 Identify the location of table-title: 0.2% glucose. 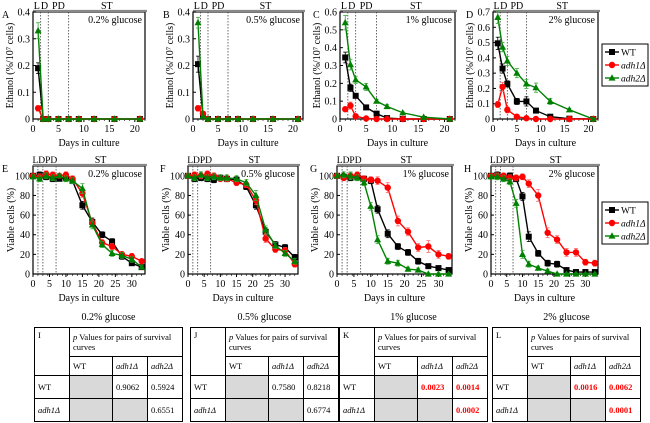
(108, 317).